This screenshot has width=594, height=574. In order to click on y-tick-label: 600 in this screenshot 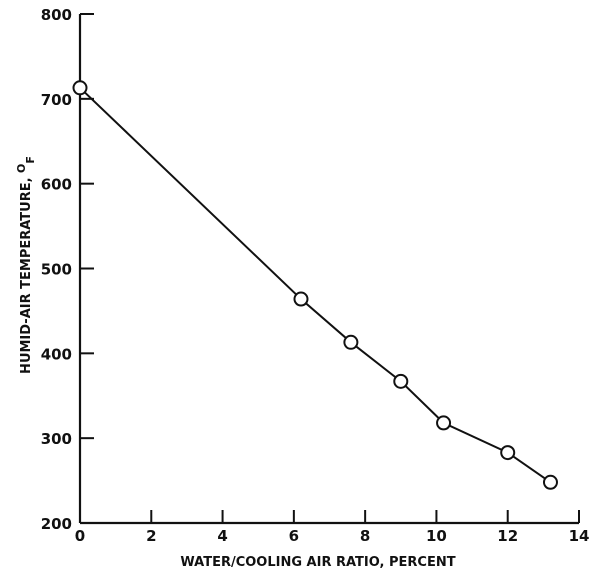, I will do `click(56, 185)`.